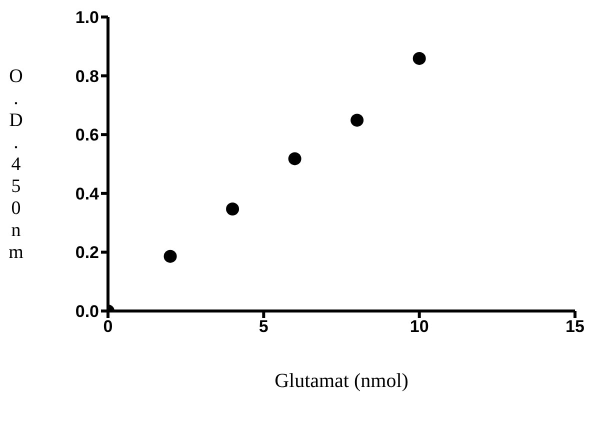 The image size is (589, 425). Describe the element at coordinates (87, 252) in the screenshot. I see `y-tick-label: 0.2` at that location.